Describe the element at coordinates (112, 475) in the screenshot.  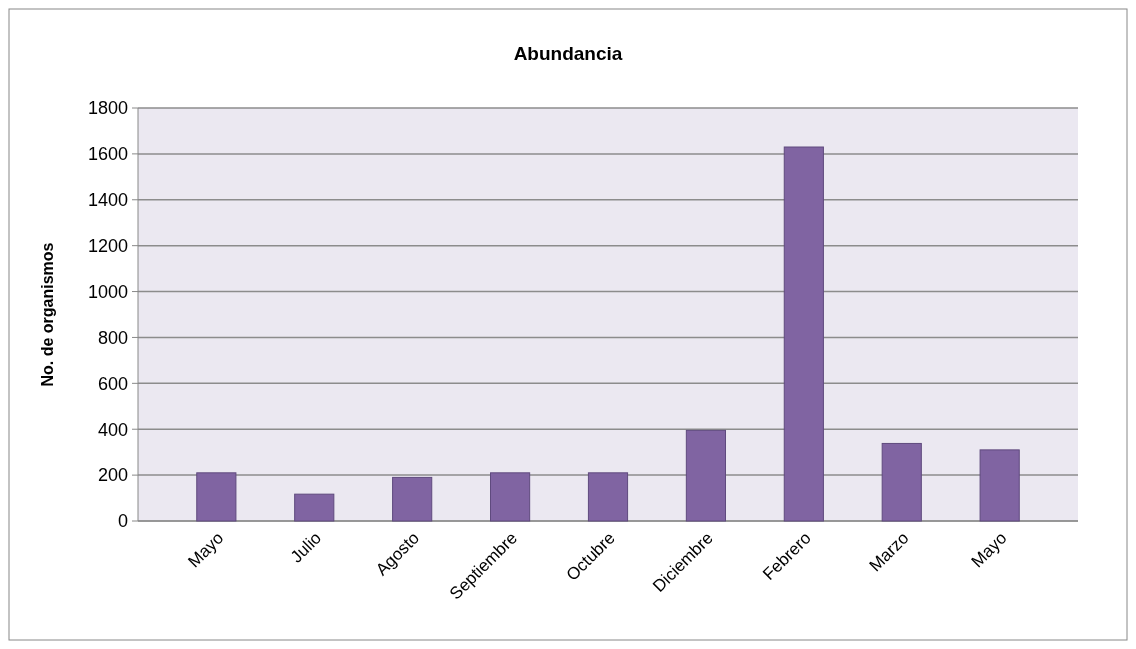
I see `y-tick-label: 200` at that location.